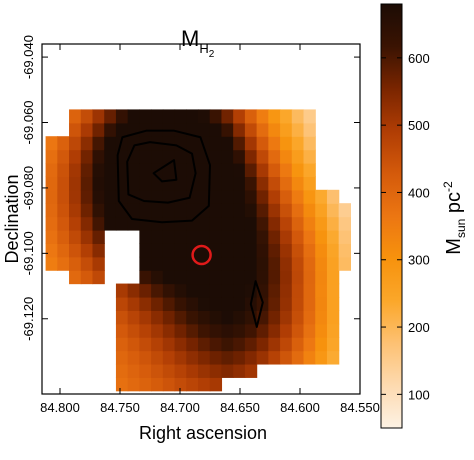 The height and width of the screenshot is (460, 474). Describe the element at coordinates (212, 54) in the screenshot. I see `chart-title-subsub: 2` at that location.